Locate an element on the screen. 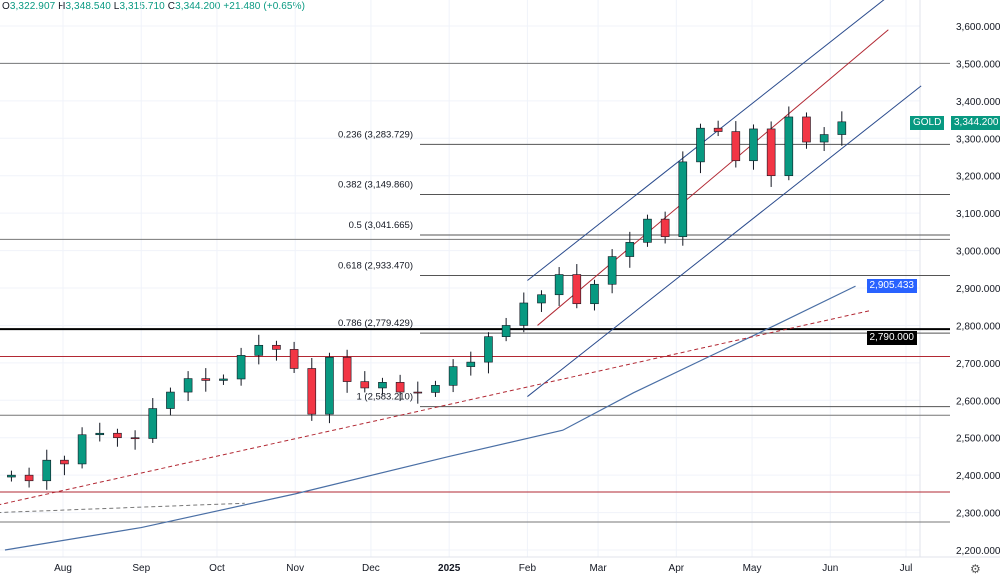 Image resolution: width=1000 pixels, height=577 pixels. y-tick-label: 3,500.000 is located at coordinates (978, 64).